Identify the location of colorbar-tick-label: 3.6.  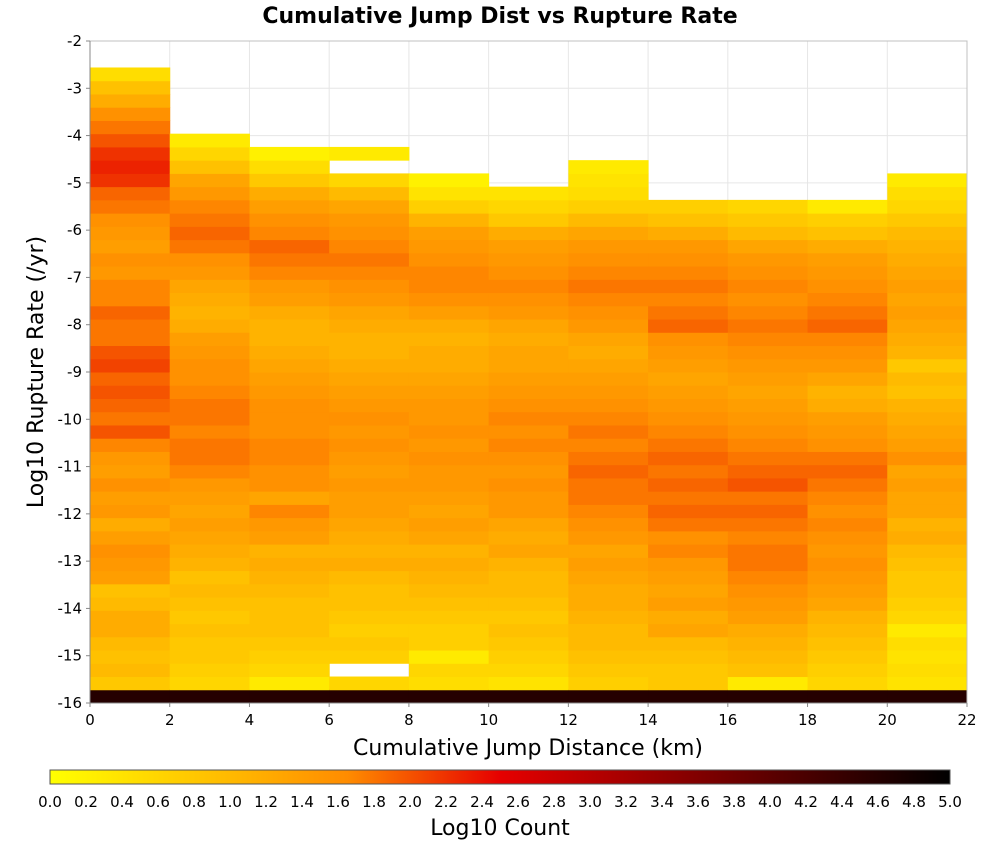
(698, 802).